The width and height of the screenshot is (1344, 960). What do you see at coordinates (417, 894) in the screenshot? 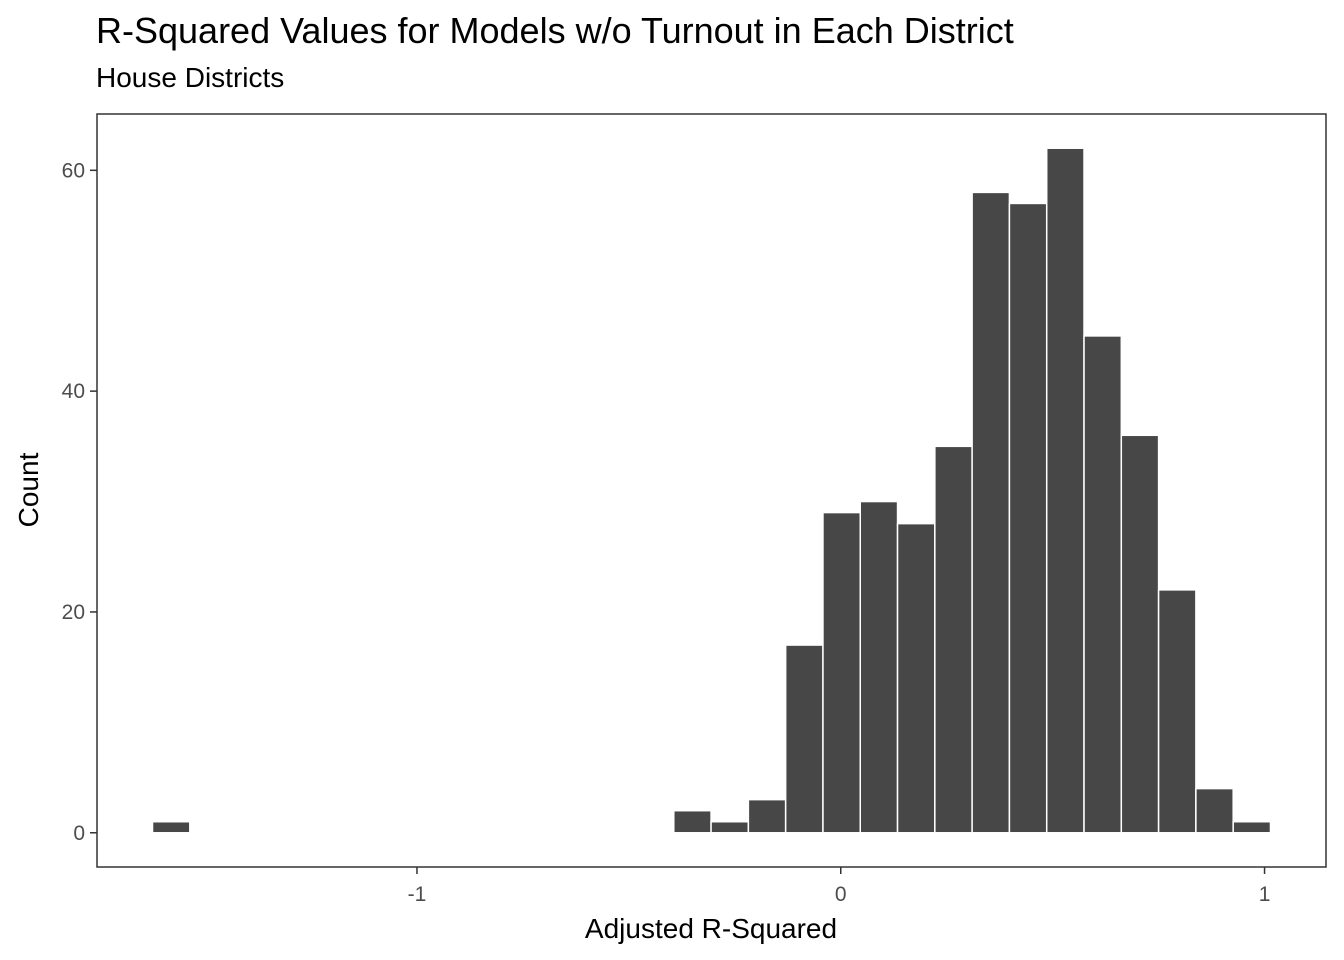
I see `x-tick-label: -1` at bounding box center [417, 894].